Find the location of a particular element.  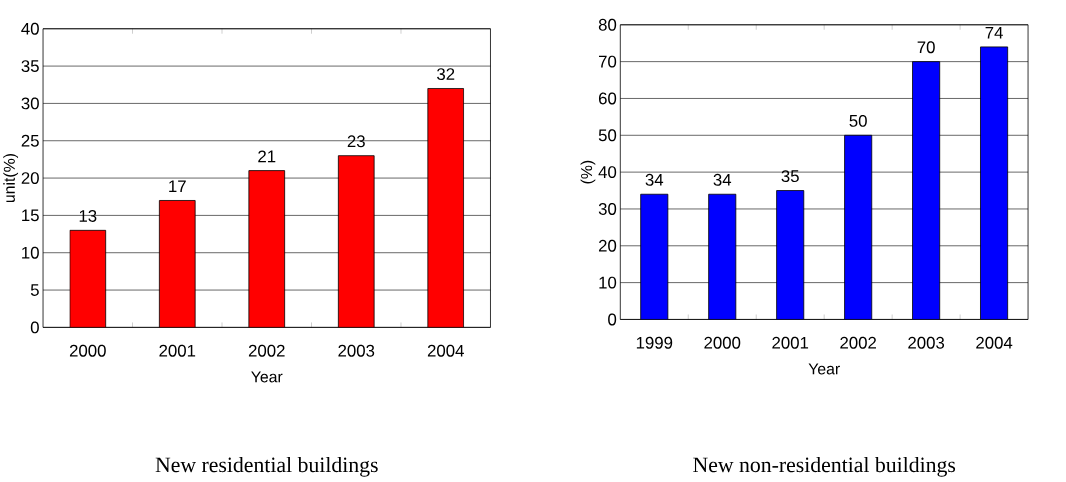

data-label: 21 is located at coordinates (267, 156).